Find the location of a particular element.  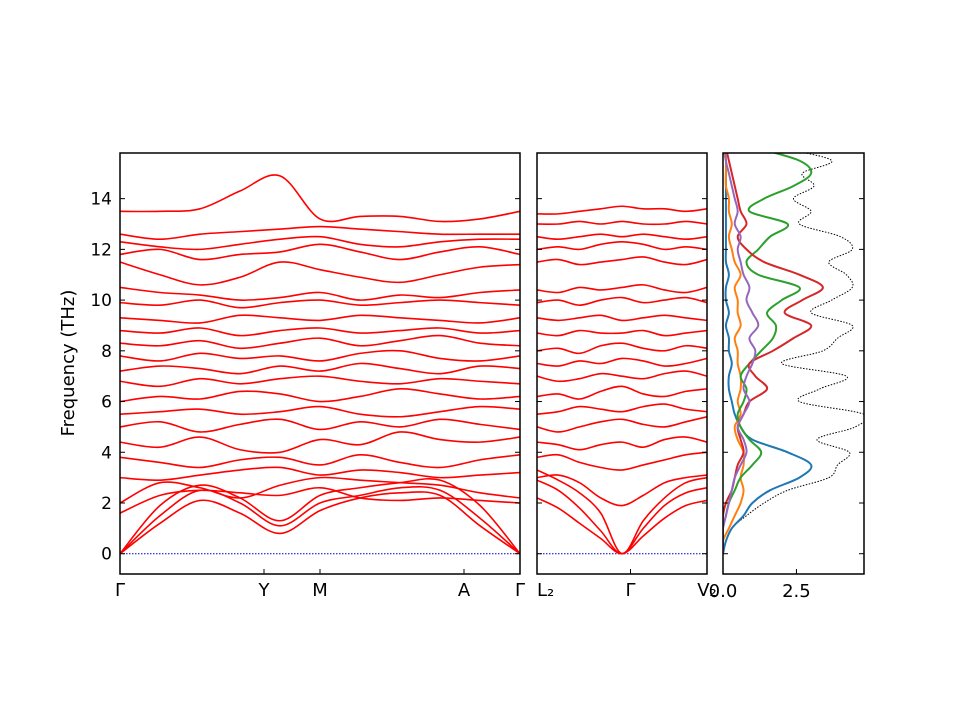

band-panel-2: L₂ Γ V₂ is located at coordinates (626, 376).